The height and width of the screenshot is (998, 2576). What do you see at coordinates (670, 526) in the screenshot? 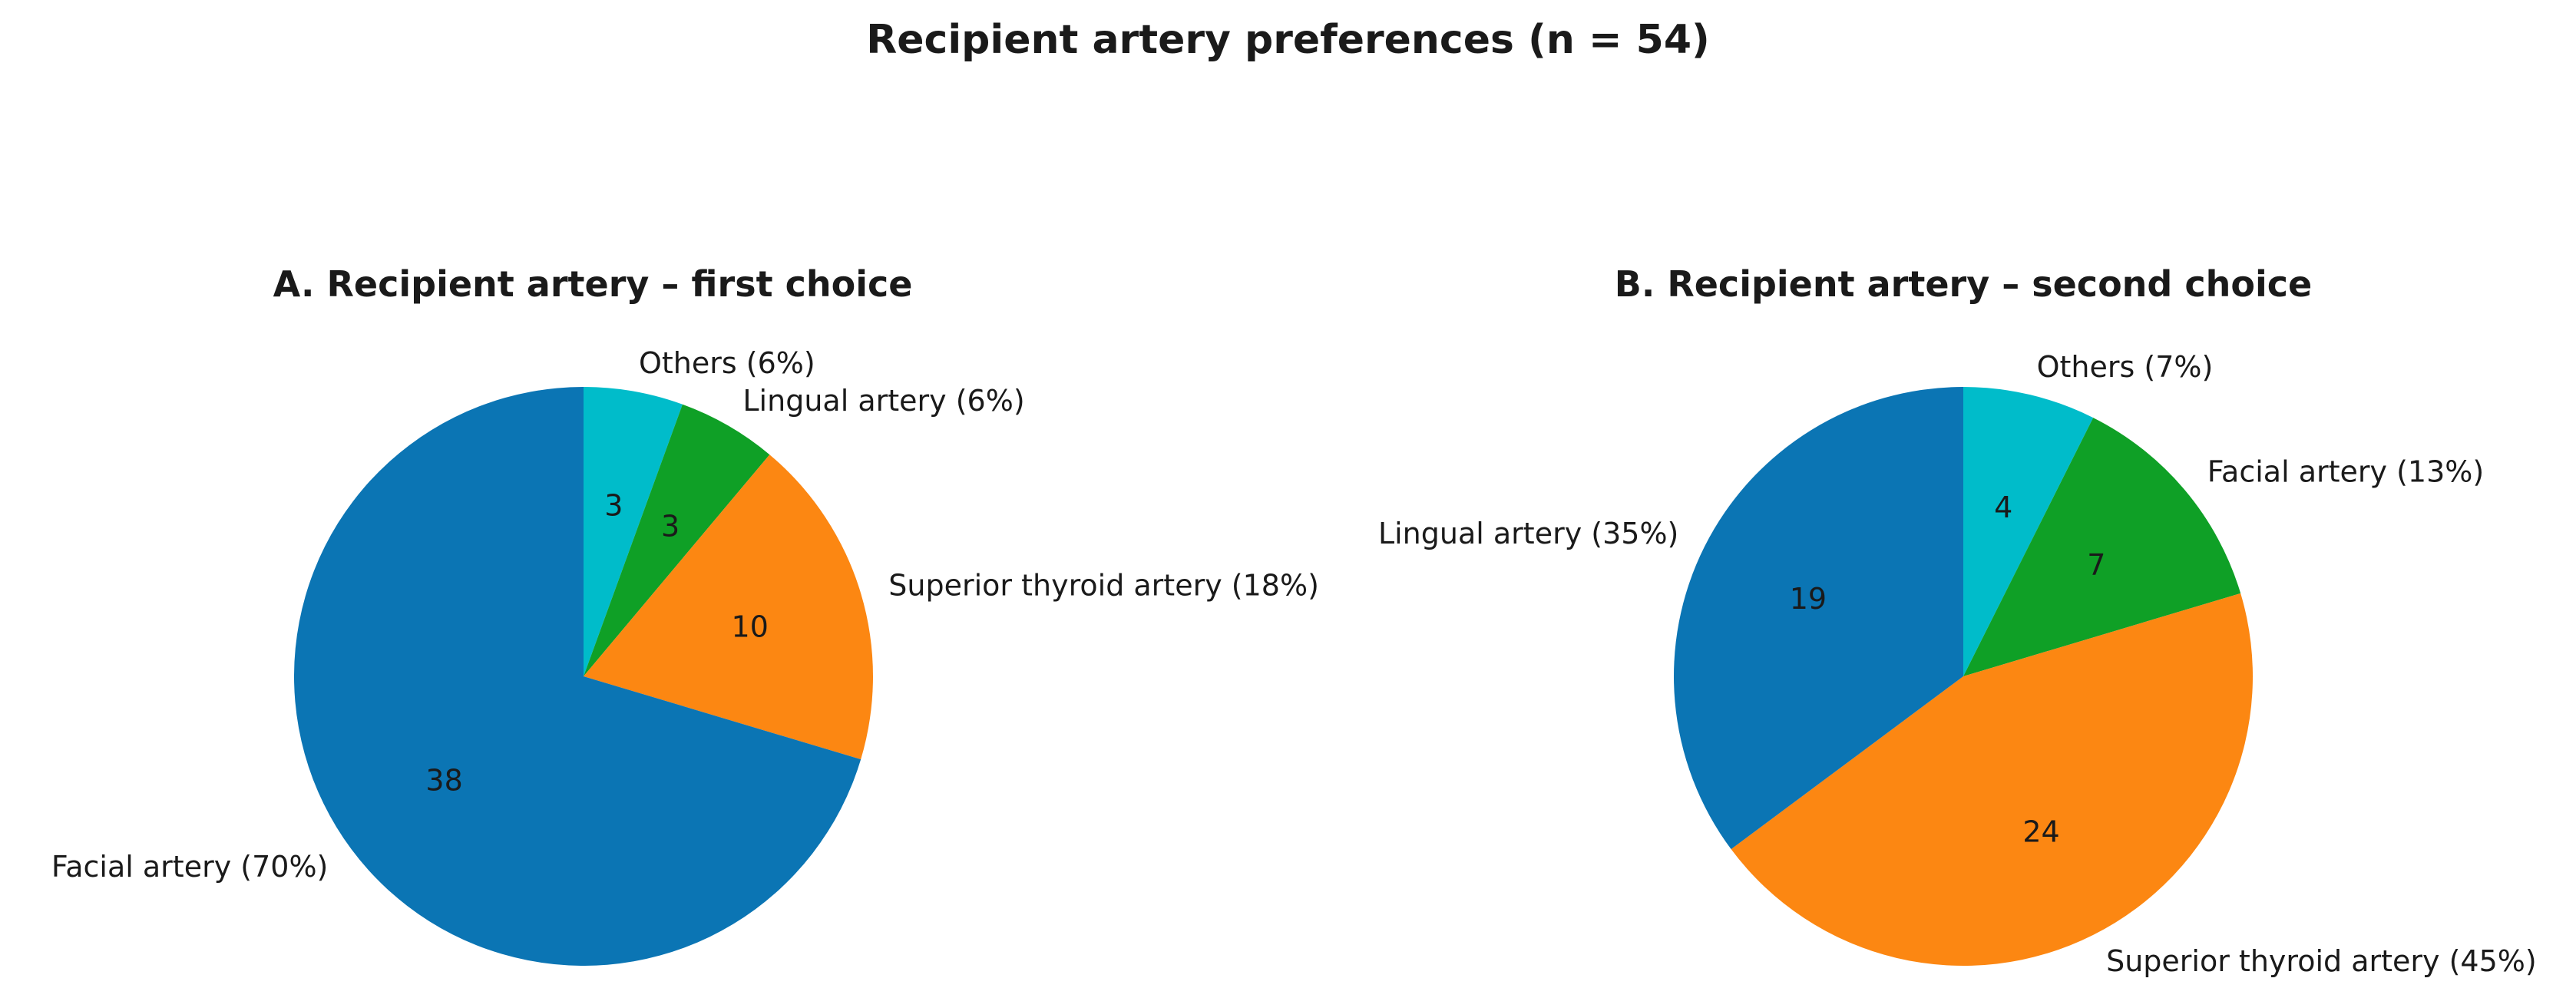
I see `pie-a-value-lingual-artery: 3` at bounding box center [670, 526].